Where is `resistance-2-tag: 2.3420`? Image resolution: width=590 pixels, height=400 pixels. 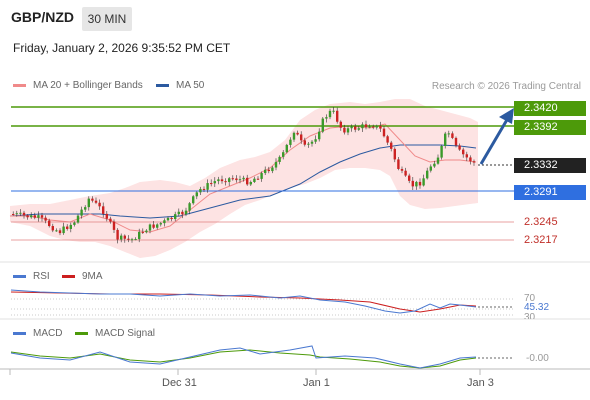 resistance-2-tag: 2.3420 is located at coordinates (550, 108).